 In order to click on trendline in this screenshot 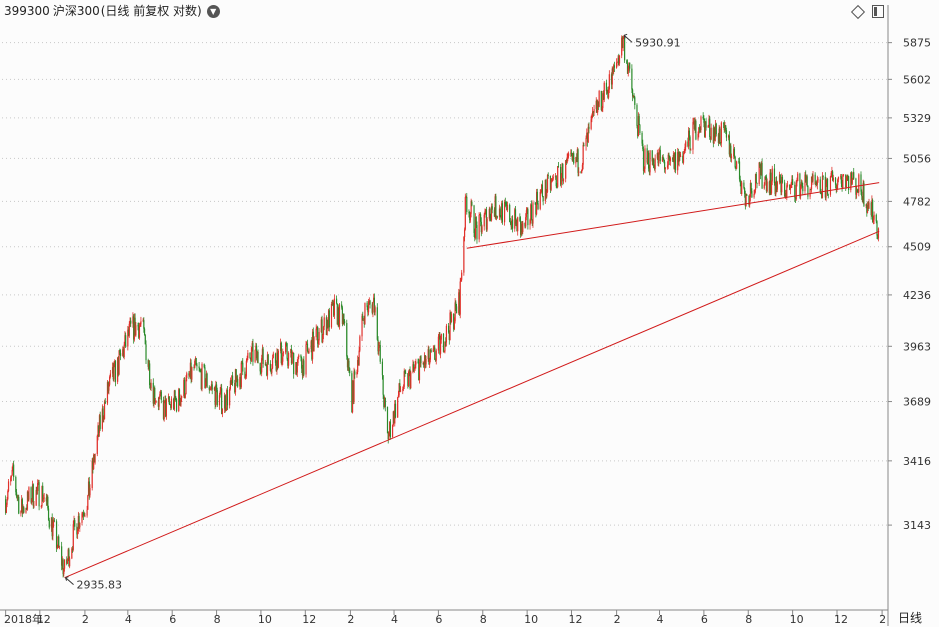, I will do `click(673, 215)`.